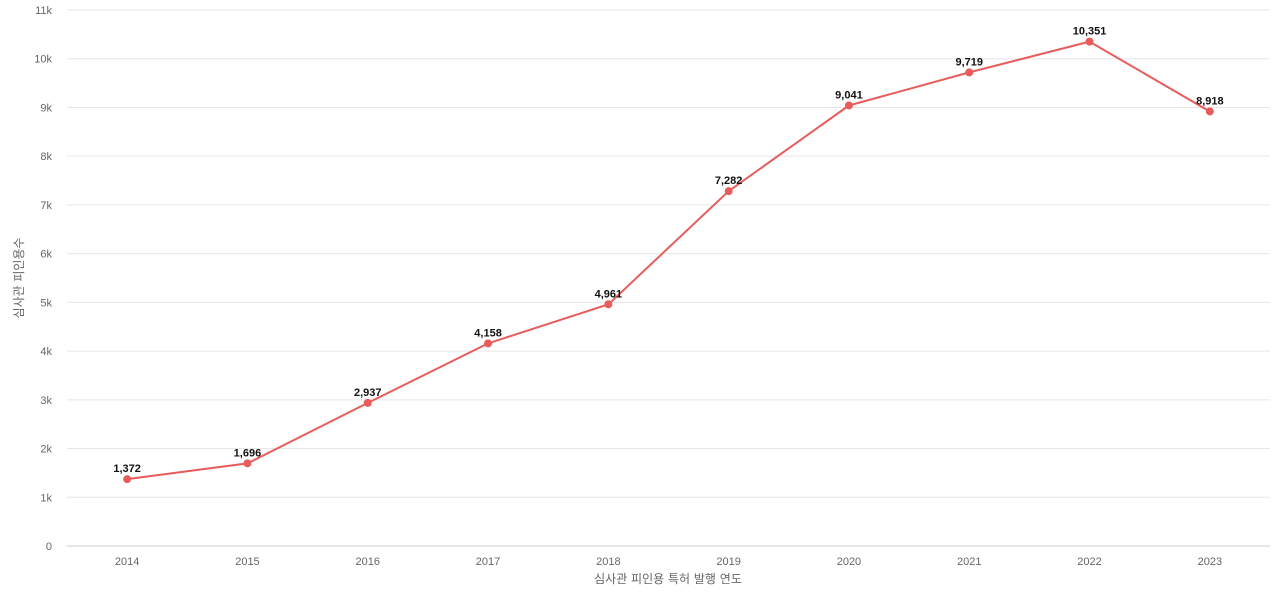  Describe the element at coordinates (43, 11) in the screenshot. I see `y-tick-label: 11k` at that location.